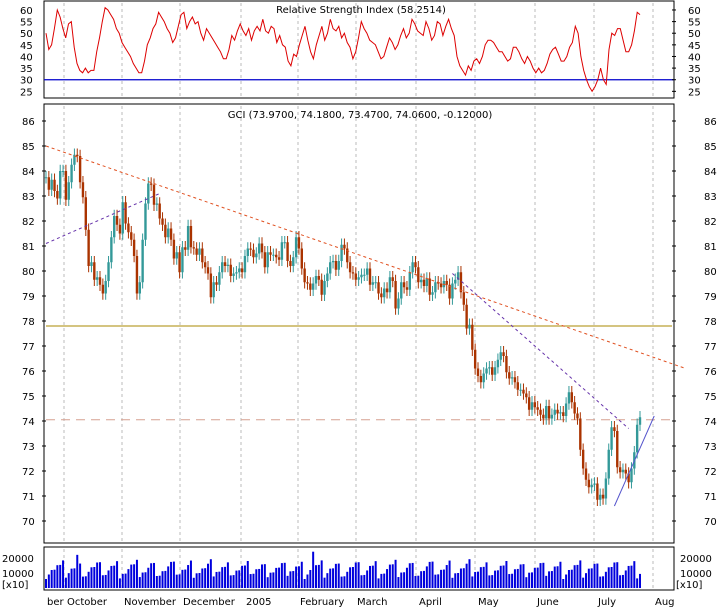 The height and width of the screenshot is (608, 722). Describe the element at coordinates (359, 568) in the screenshot. I see `volume-panel` at that location.